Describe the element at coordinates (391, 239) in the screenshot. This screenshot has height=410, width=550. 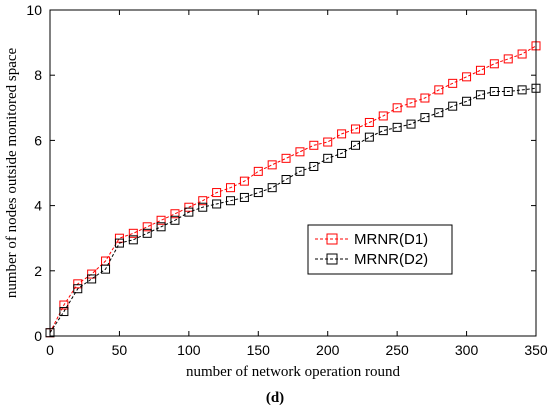
I see `legend-label-d1: MRNR(D1)` at that location.